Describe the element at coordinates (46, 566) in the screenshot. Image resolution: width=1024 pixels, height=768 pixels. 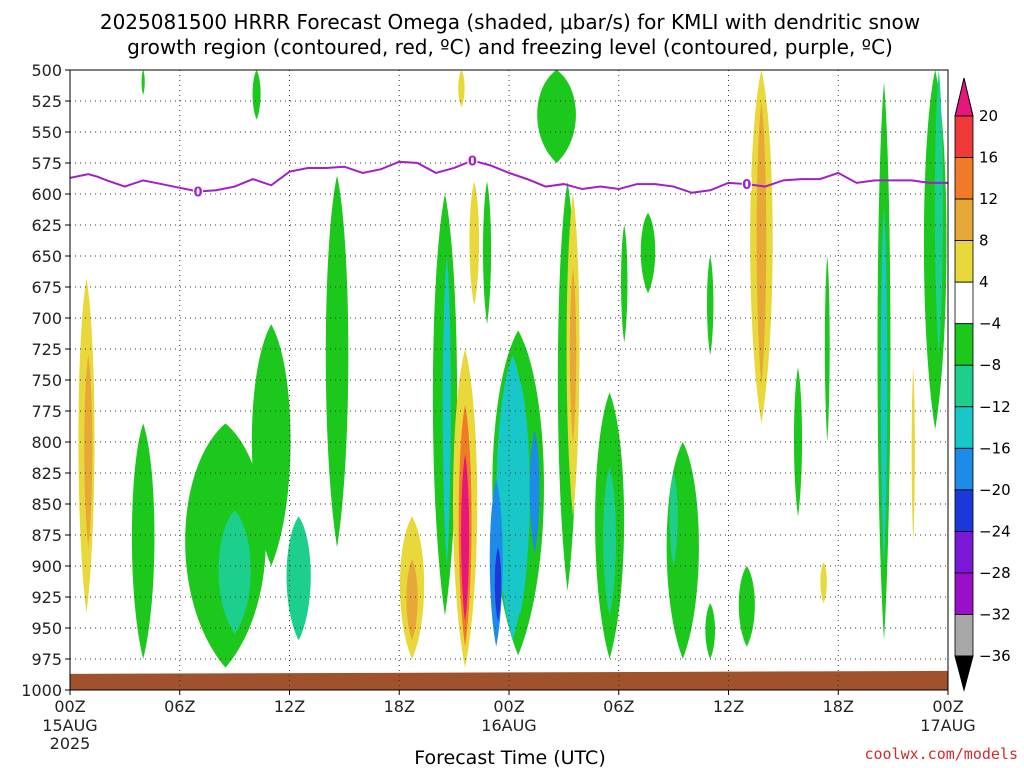
I see `y-tick-label: 900` at that location.